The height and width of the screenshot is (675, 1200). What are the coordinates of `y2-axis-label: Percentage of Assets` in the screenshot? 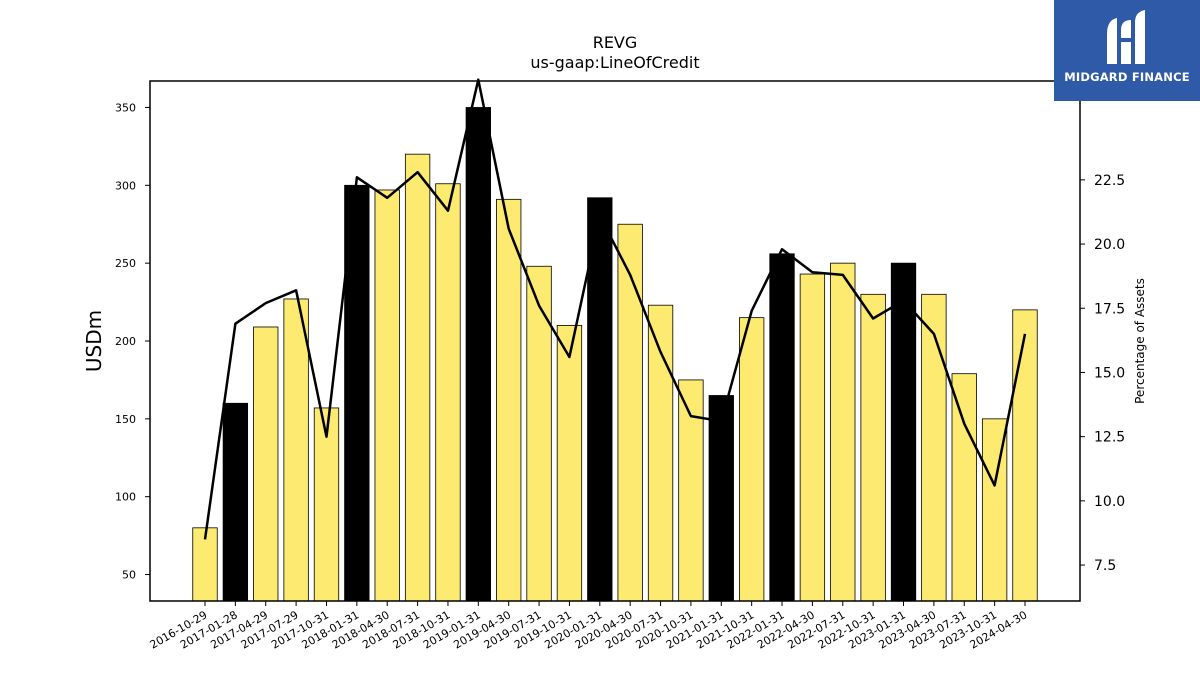 It's located at (1140, 341).